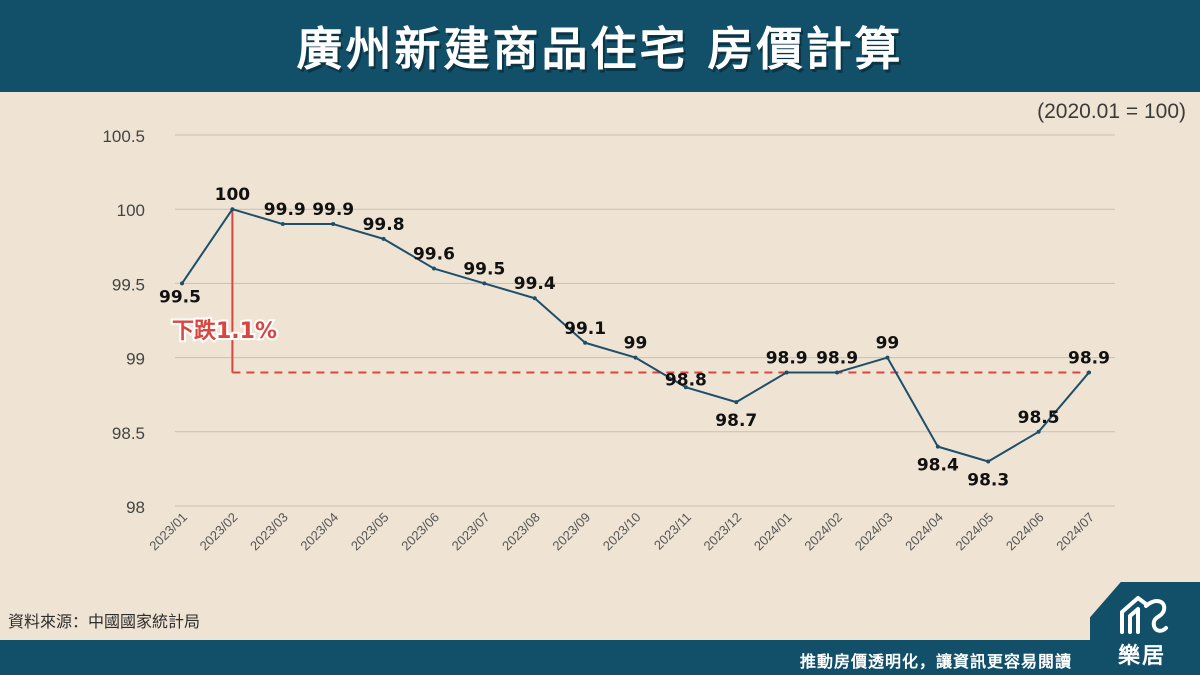 This screenshot has width=1200, height=675. I want to click on data-source: 資料來源：中國國家統計局, so click(104, 621).